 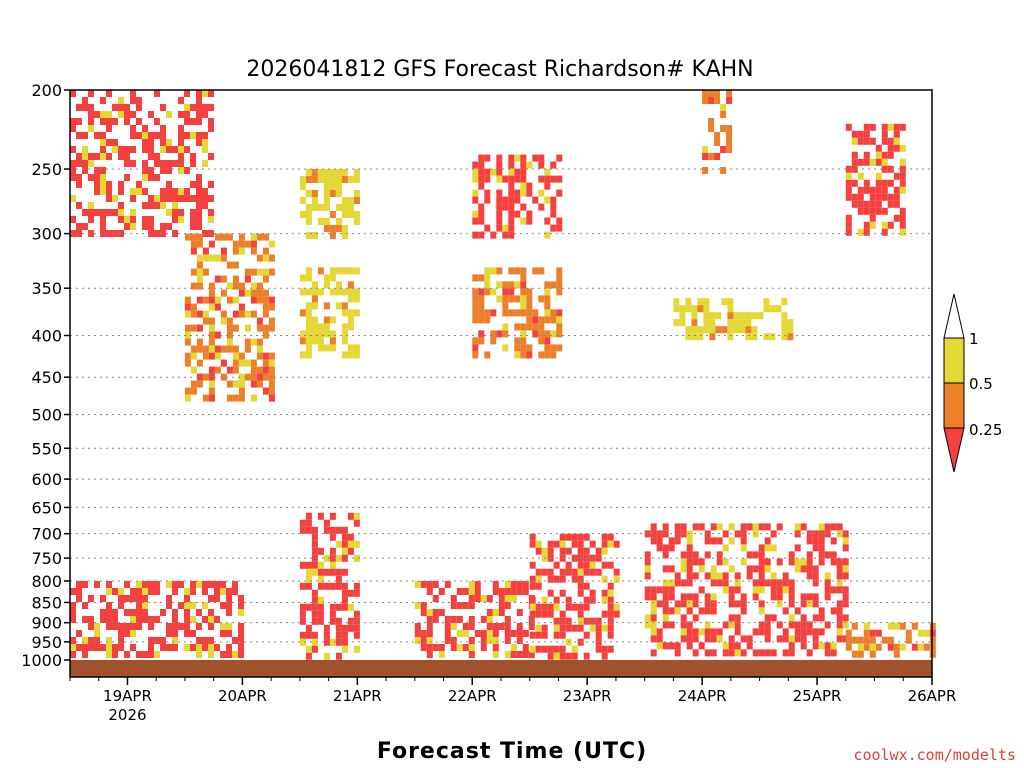 I want to click on credit-text: coolwx.com/modelts, so click(x=934, y=755).